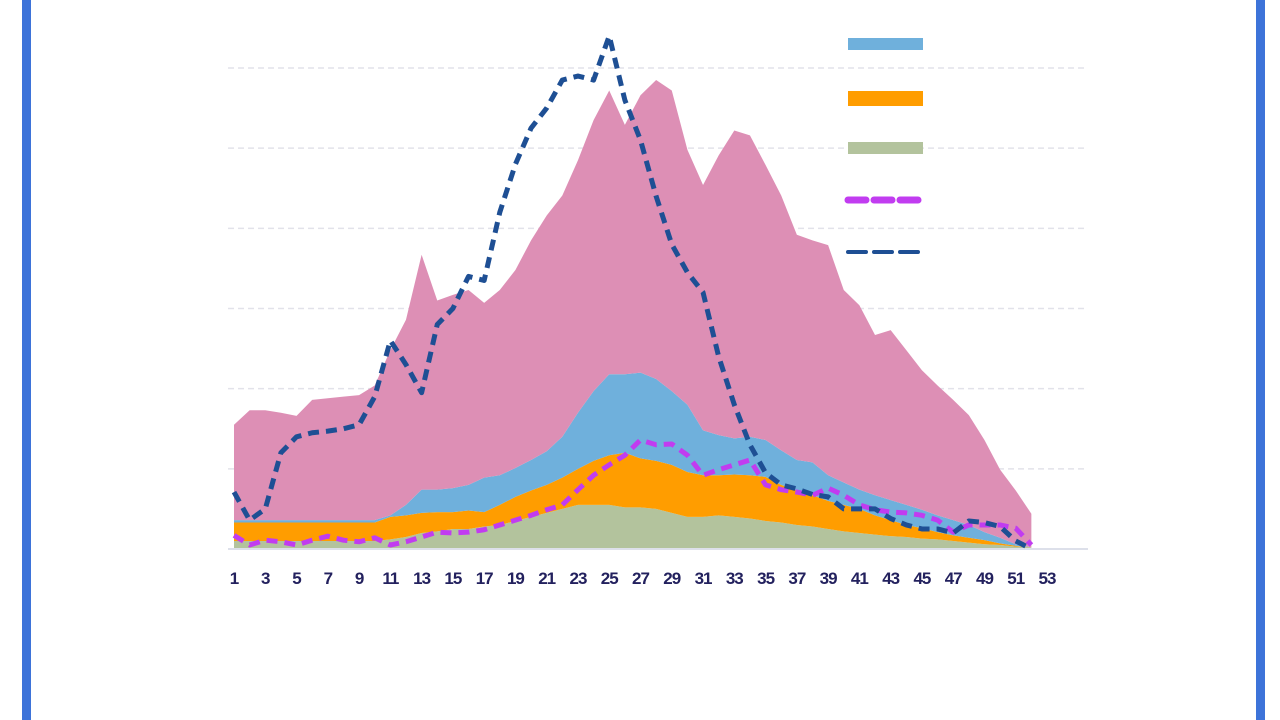  Describe the element at coordinates (609, 578) in the screenshot. I see `x-tick-label: 25` at that location.